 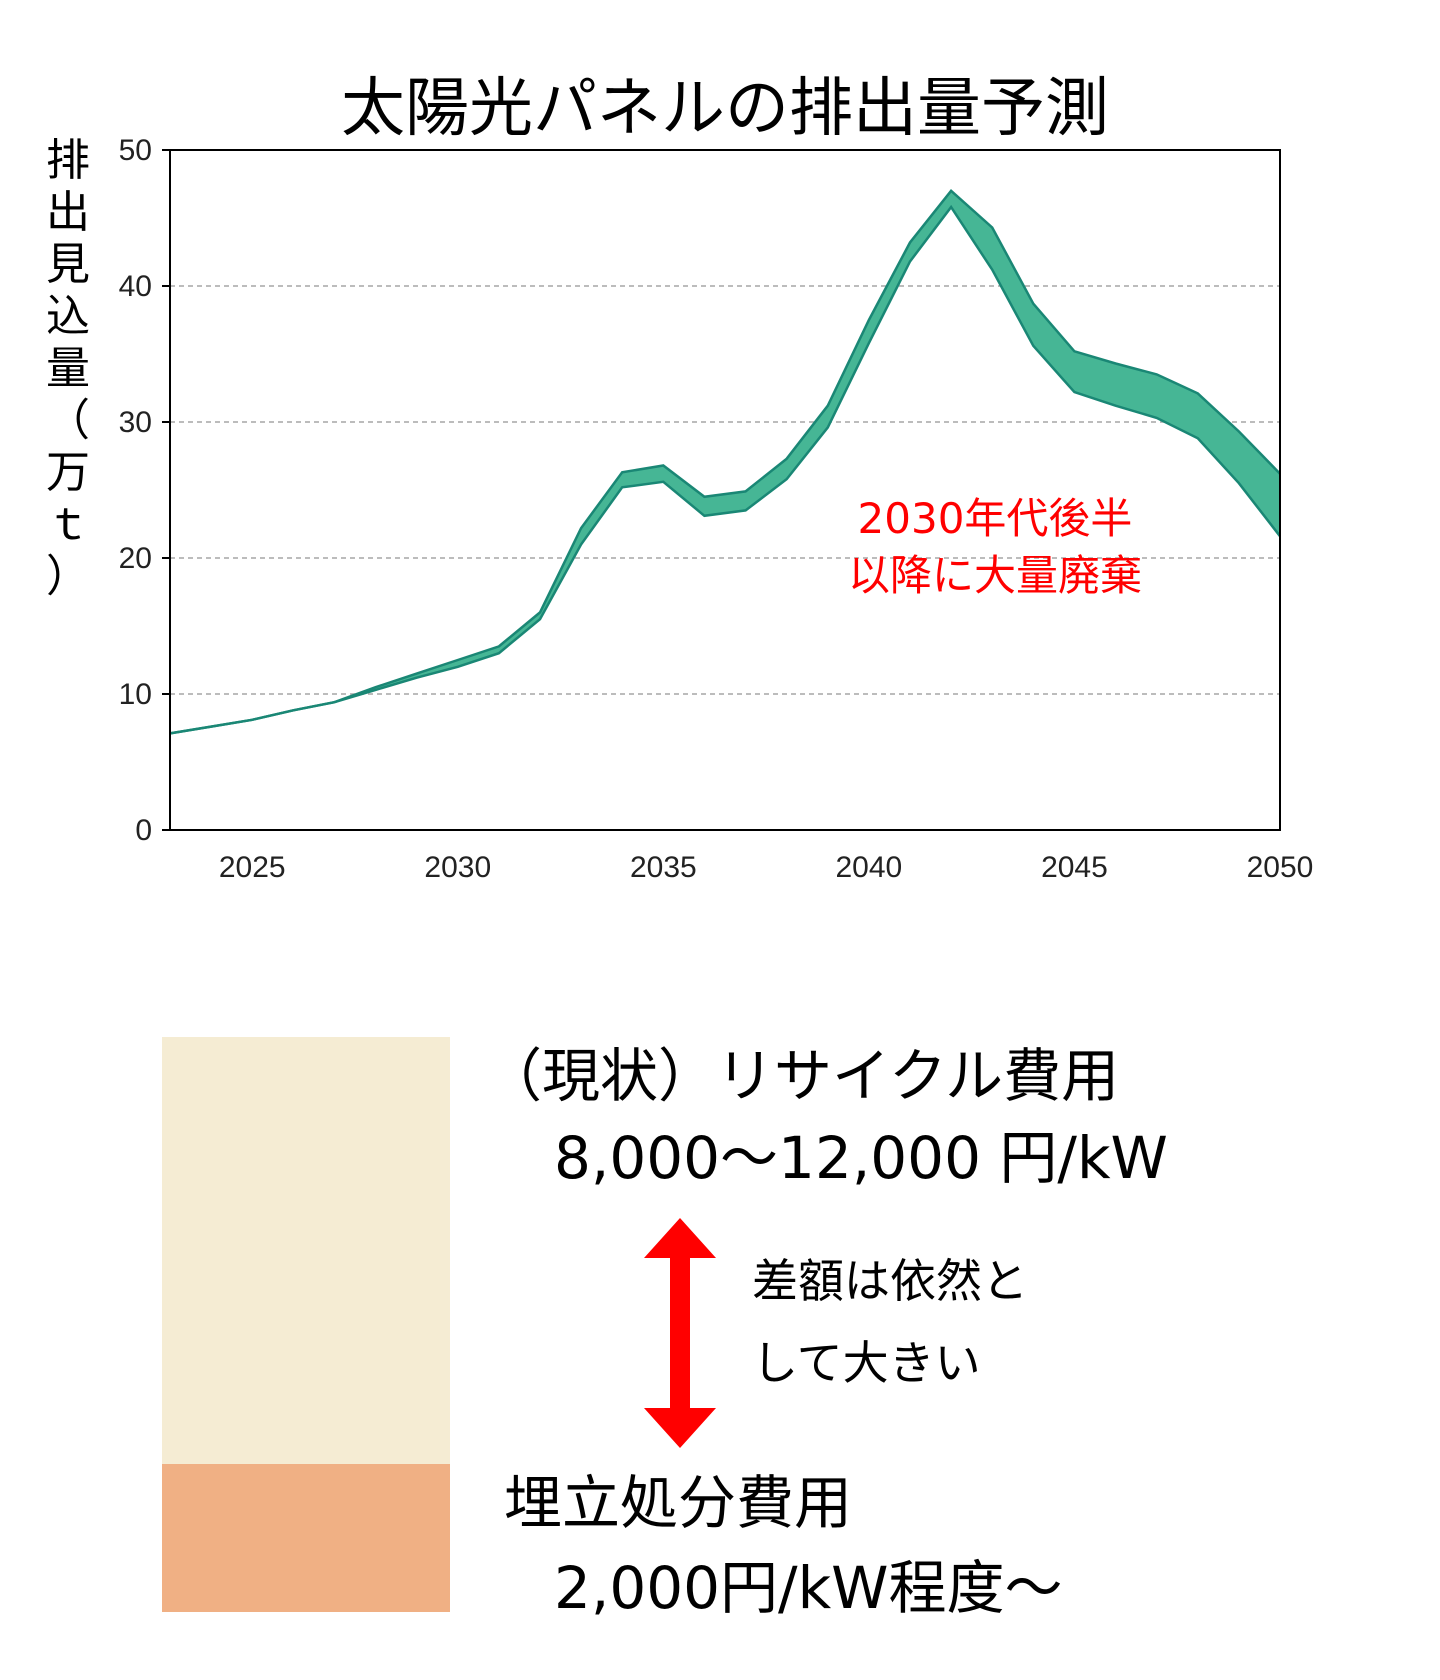 I want to click on double-arrow-icon, so click(x=680, y=1333).